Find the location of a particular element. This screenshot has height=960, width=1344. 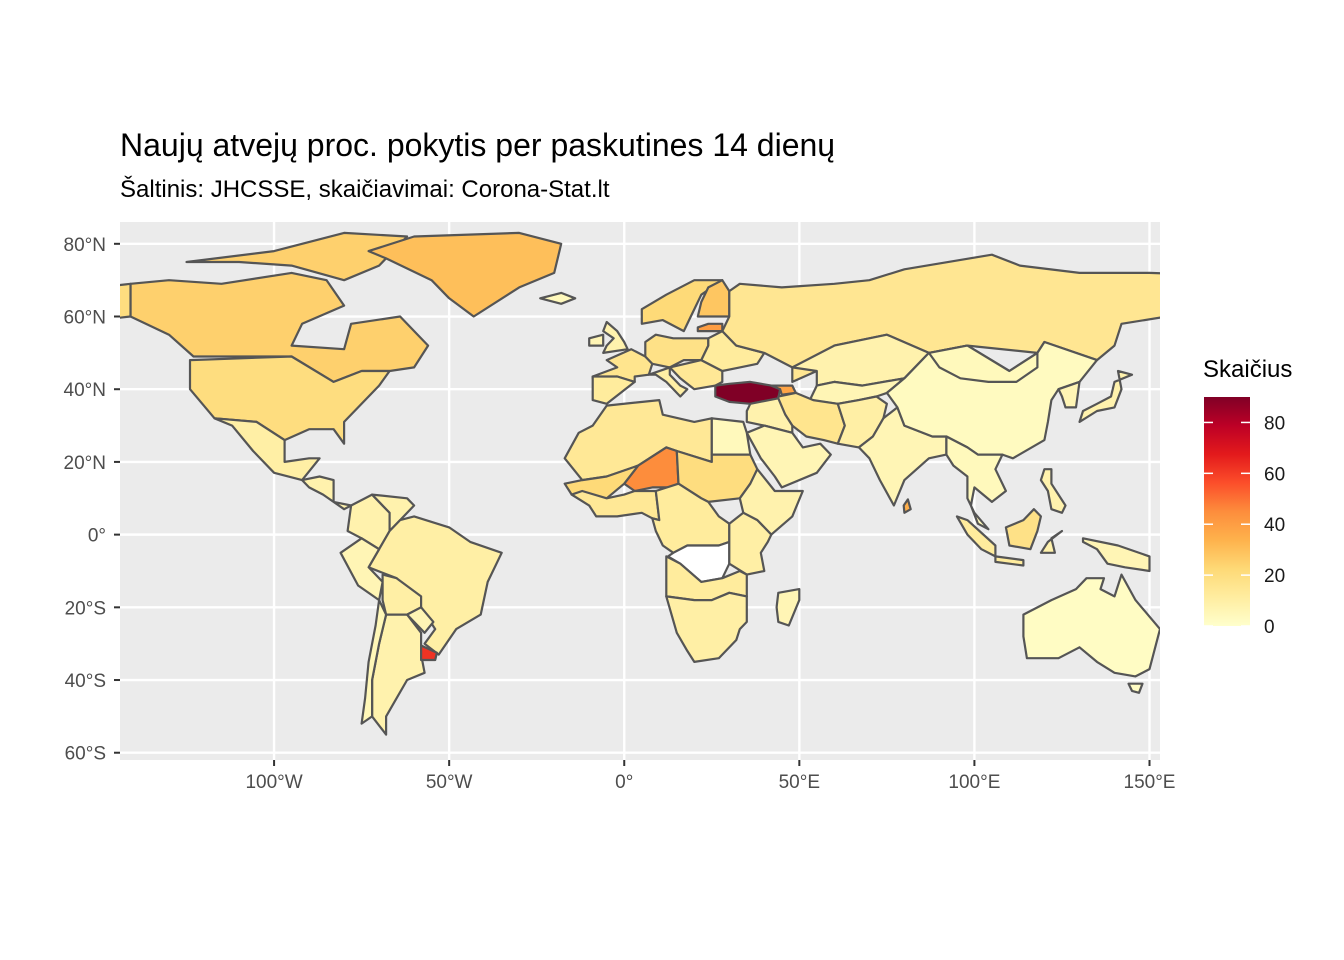

region-indonesia is located at coordinates (1009, 561).